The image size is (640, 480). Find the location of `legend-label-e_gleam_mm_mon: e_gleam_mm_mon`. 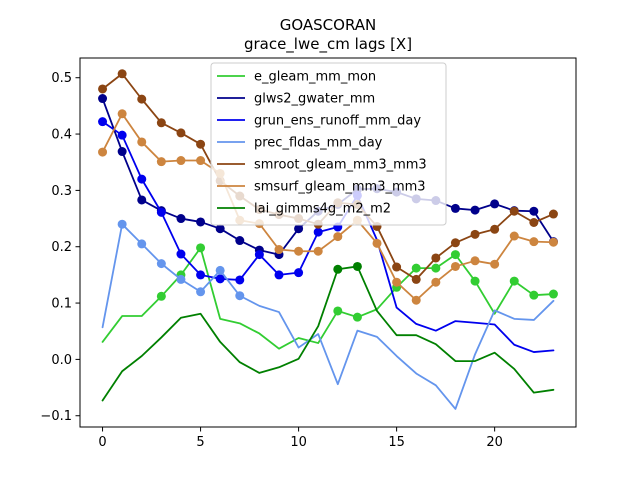

legend-label-e_gleam_mm_mon: e_gleam_mm_mon is located at coordinates (315, 77).